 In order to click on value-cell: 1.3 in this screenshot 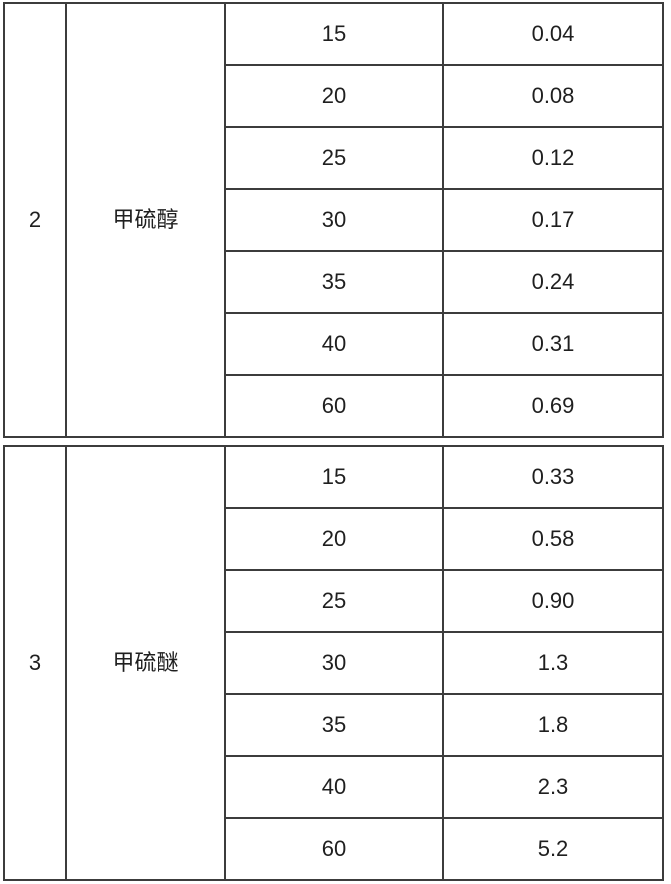, I will do `click(553, 663)`.